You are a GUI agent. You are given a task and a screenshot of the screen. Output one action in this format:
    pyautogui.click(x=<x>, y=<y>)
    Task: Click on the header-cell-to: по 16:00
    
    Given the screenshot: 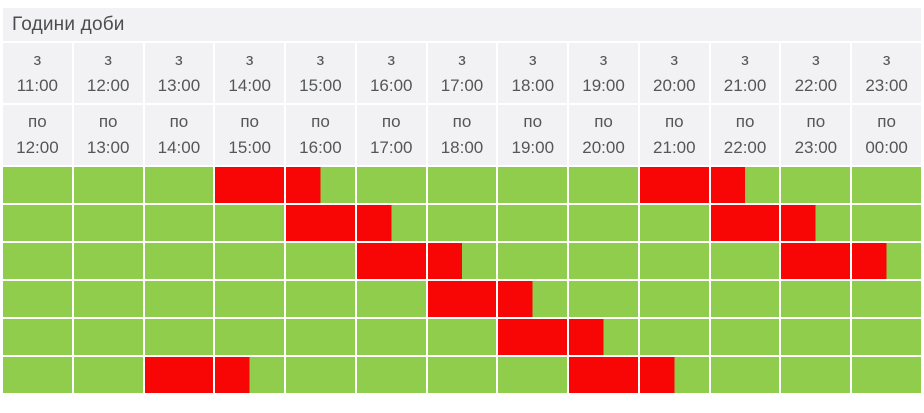 What is the action you would take?
    pyautogui.click(x=320, y=135)
    